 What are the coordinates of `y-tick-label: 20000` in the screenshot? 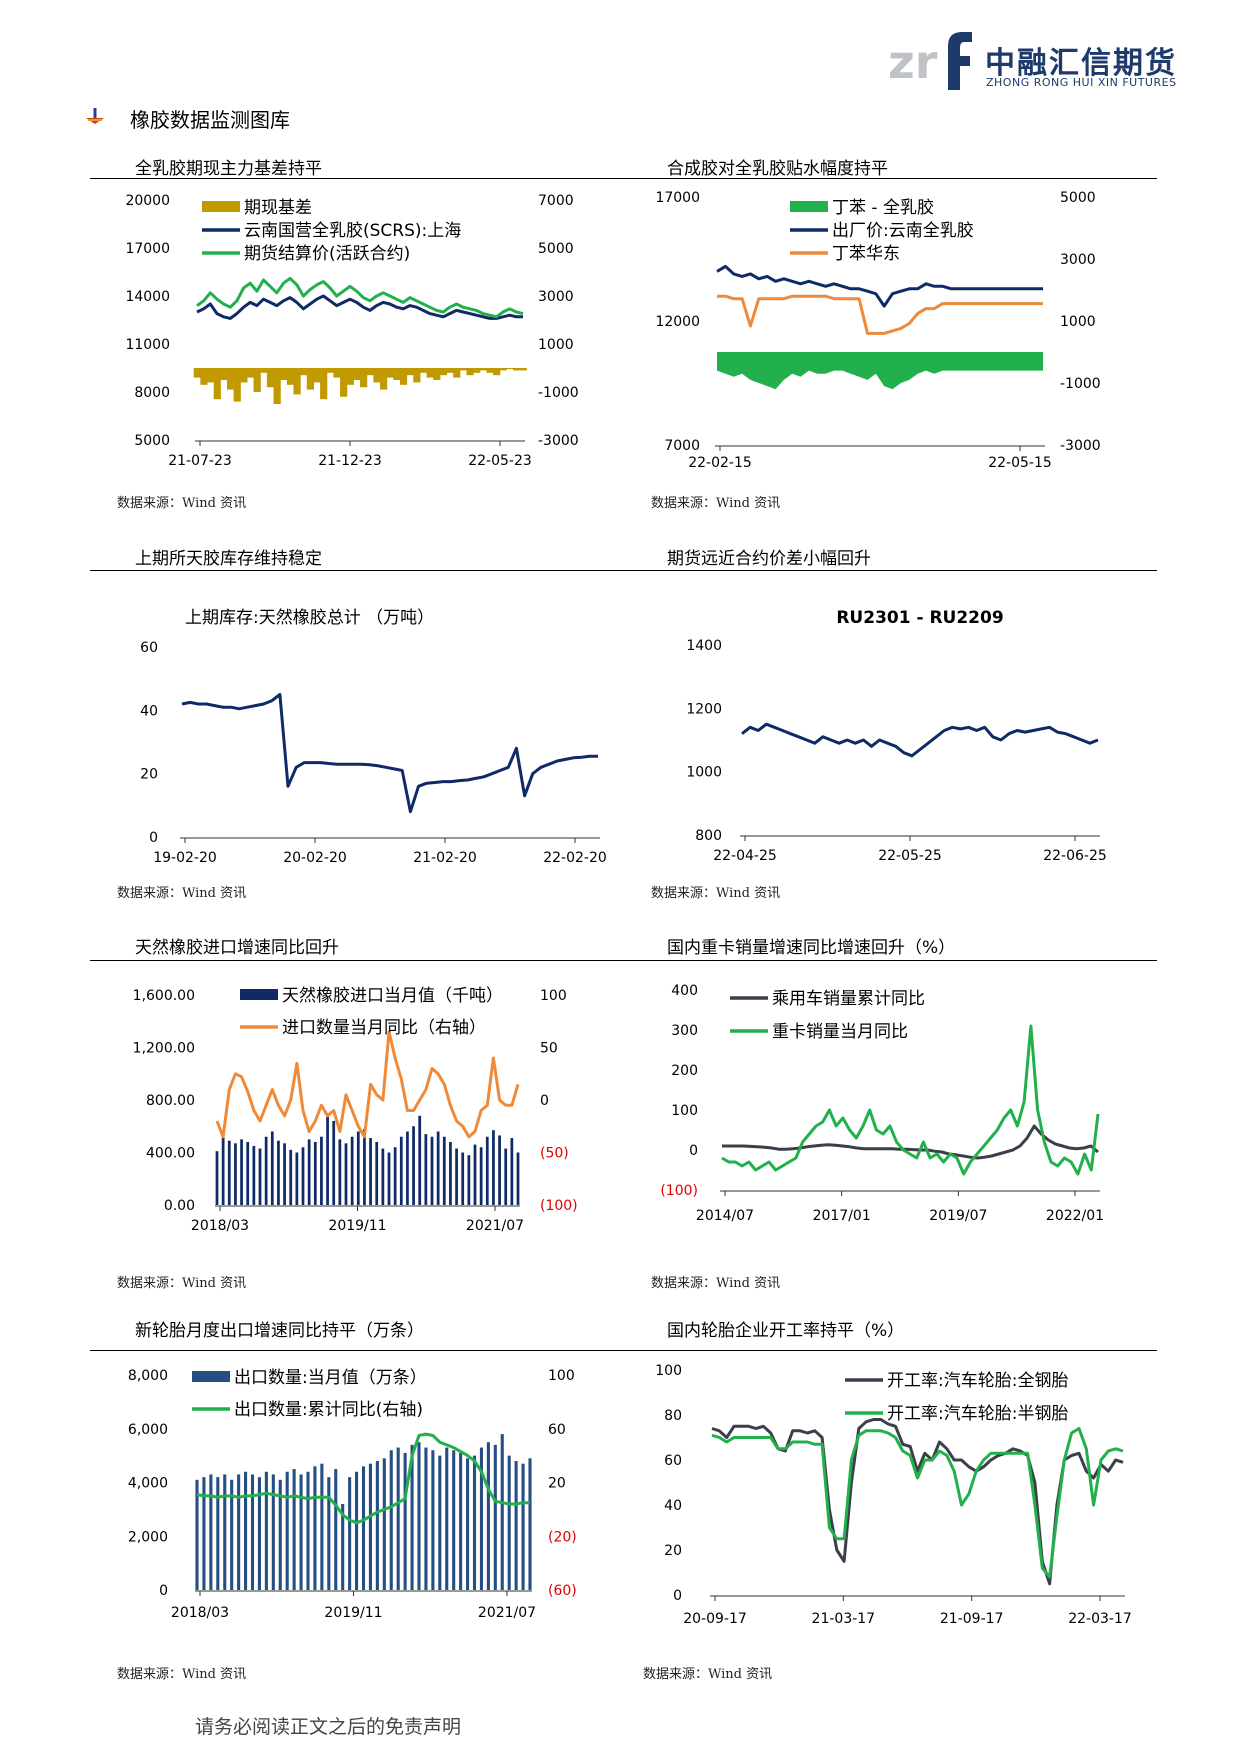 It's located at (147, 201).